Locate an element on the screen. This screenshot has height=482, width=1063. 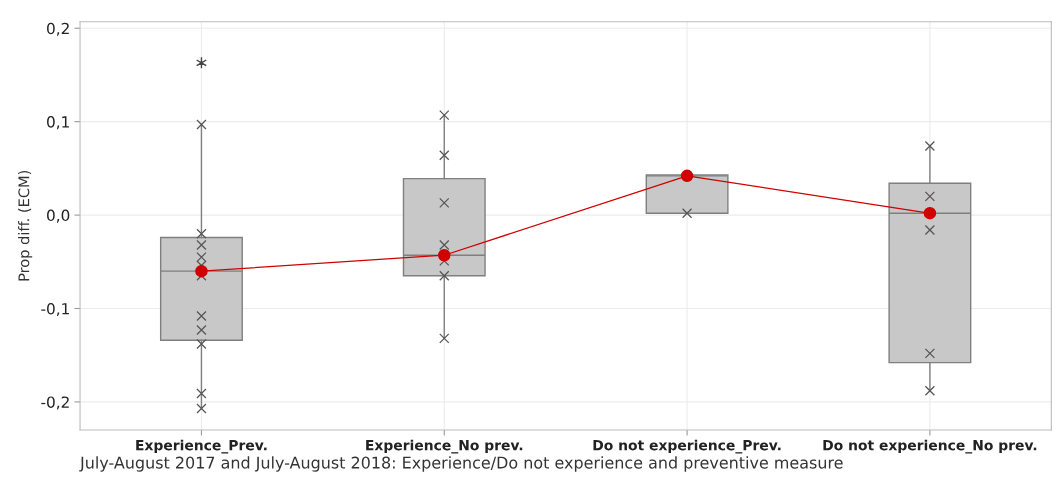
x-tick-label: Do not experience_No prev. is located at coordinates (930, 446).